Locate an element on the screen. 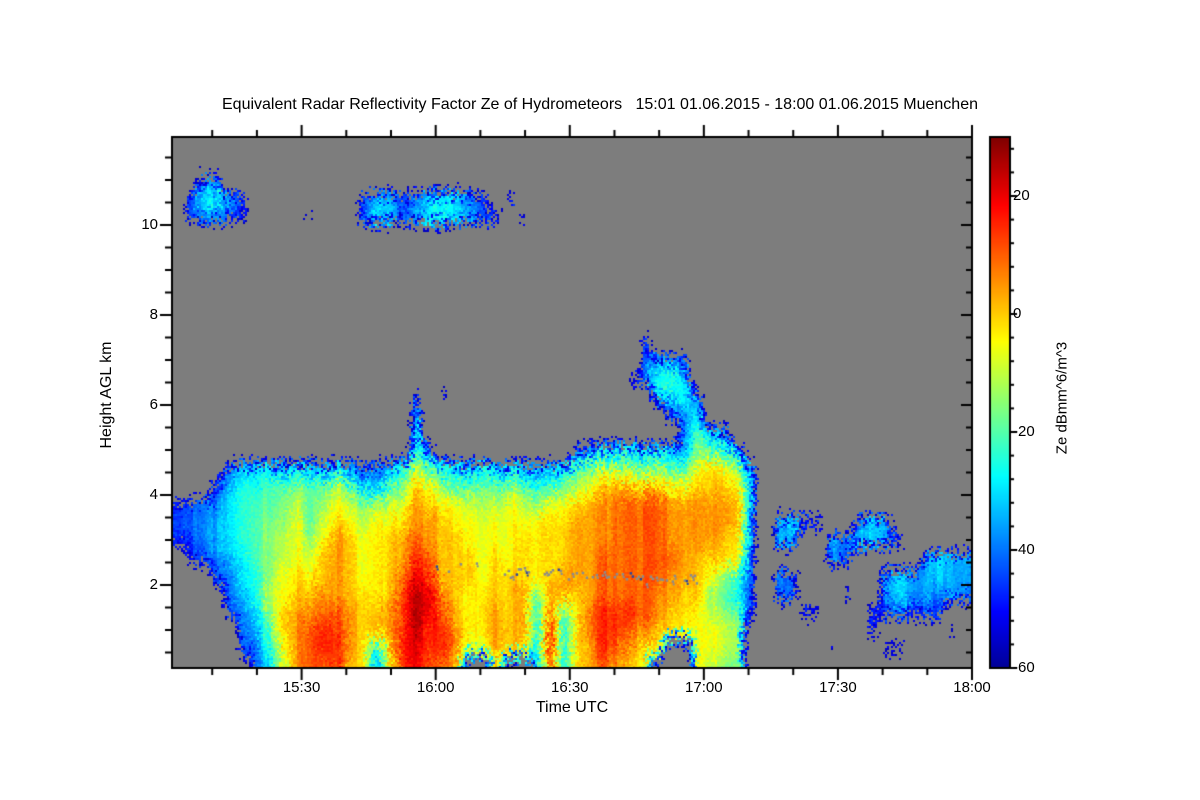 This screenshot has width=1200, height=800. colorbar-tick-label--40: -40 is located at coordinates (1024, 549).